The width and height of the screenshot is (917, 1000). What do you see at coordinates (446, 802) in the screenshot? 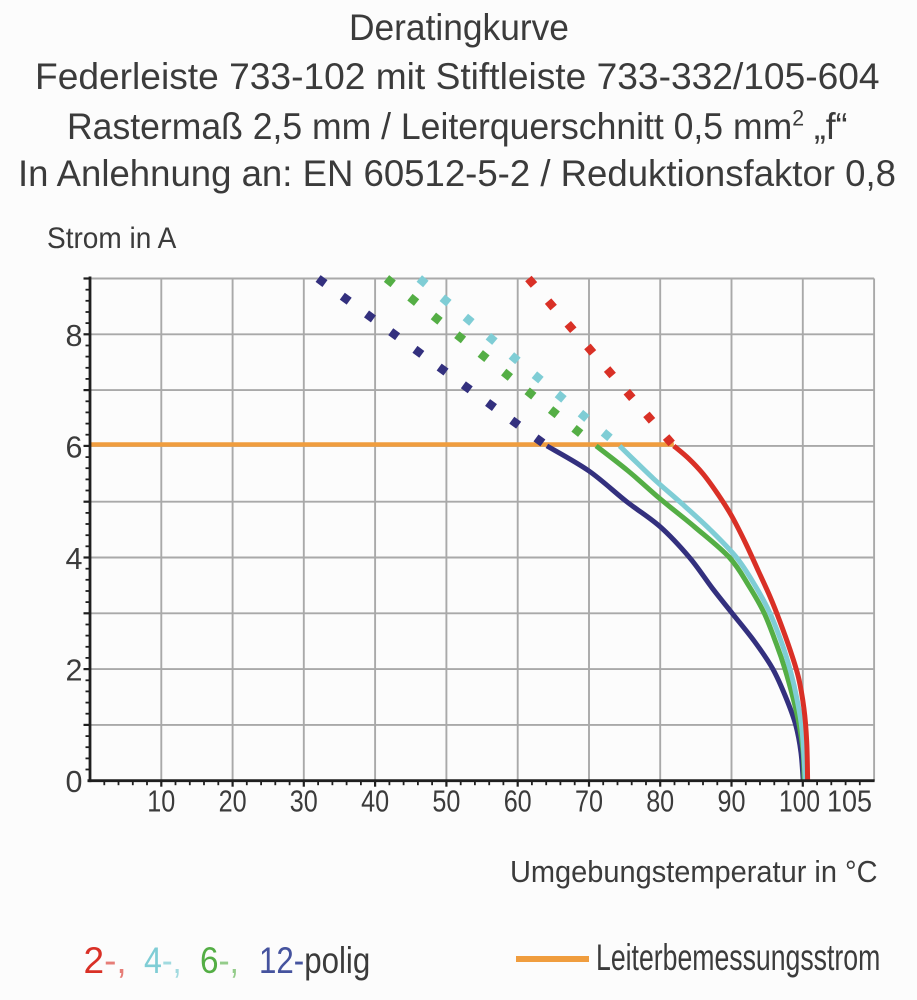
I see `svg-text: 50` at bounding box center [446, 802].